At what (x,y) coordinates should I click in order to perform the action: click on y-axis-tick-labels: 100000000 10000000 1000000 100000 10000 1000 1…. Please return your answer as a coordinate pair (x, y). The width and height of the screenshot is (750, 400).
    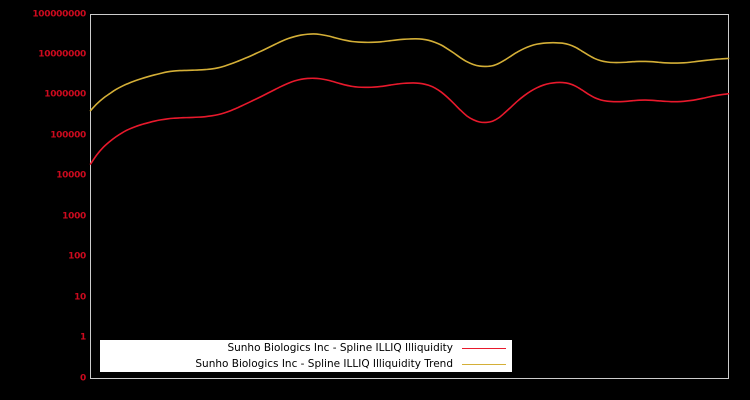
    Looking at the image, I should click on (43, 200).